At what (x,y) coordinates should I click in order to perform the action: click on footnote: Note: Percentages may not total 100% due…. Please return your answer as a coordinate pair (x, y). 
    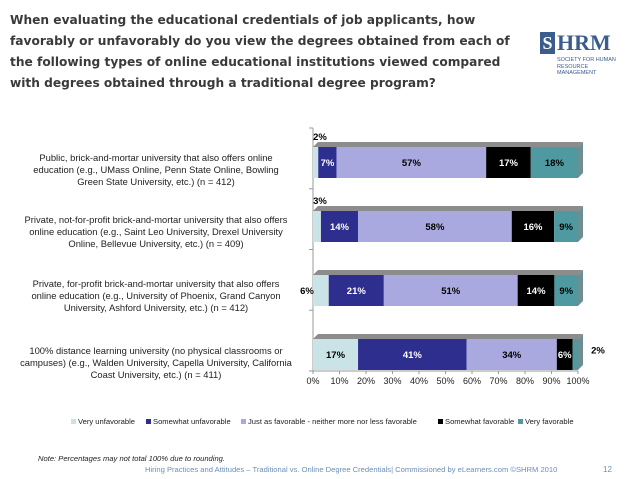
    Looking at the image, I should click on (132, 458).